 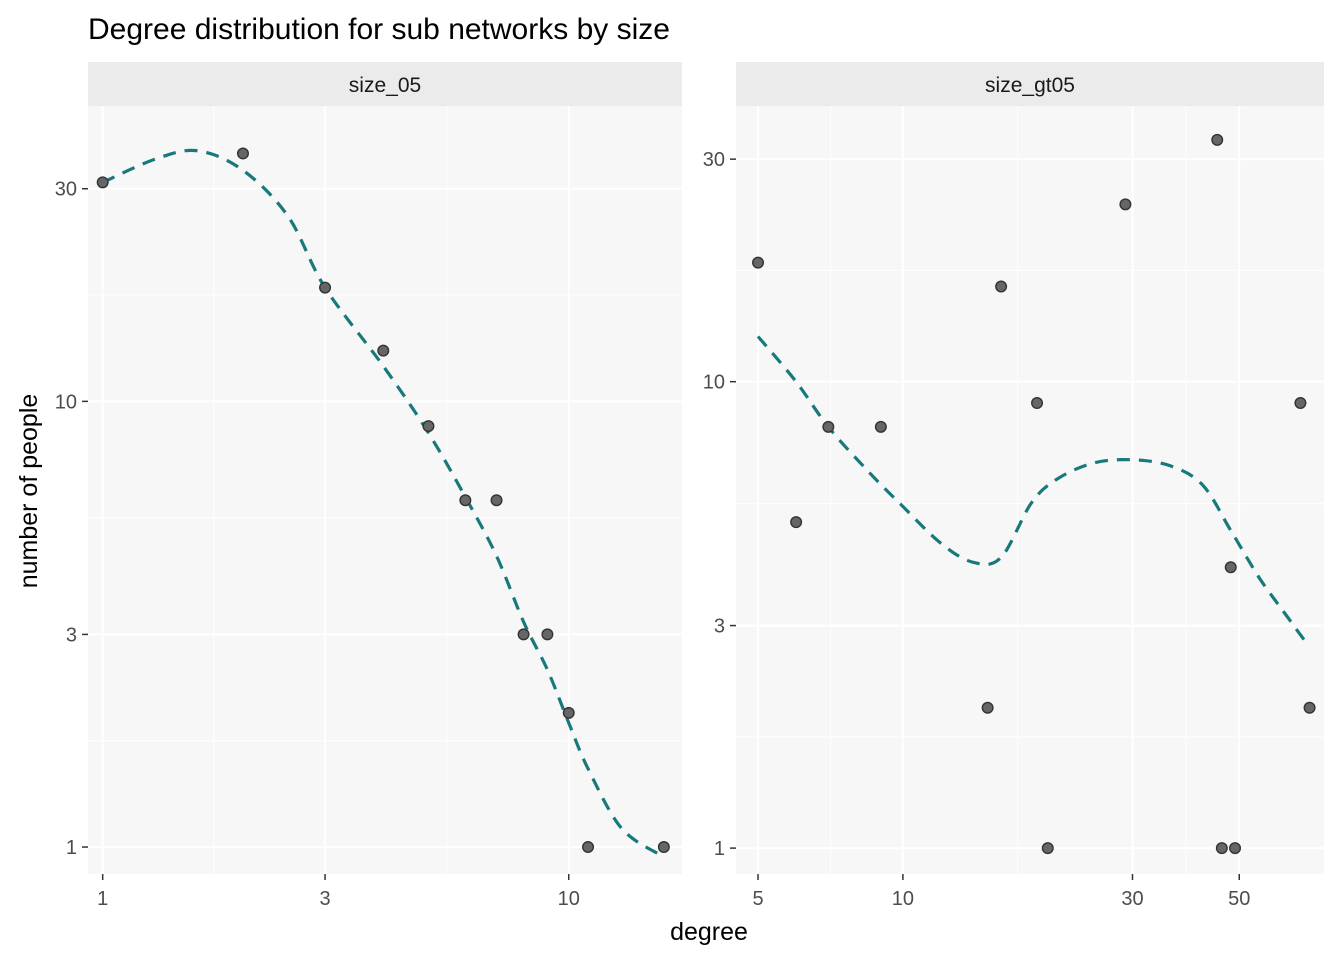 I want to click on x-tick-label: 5, so click(x=757, y=899).